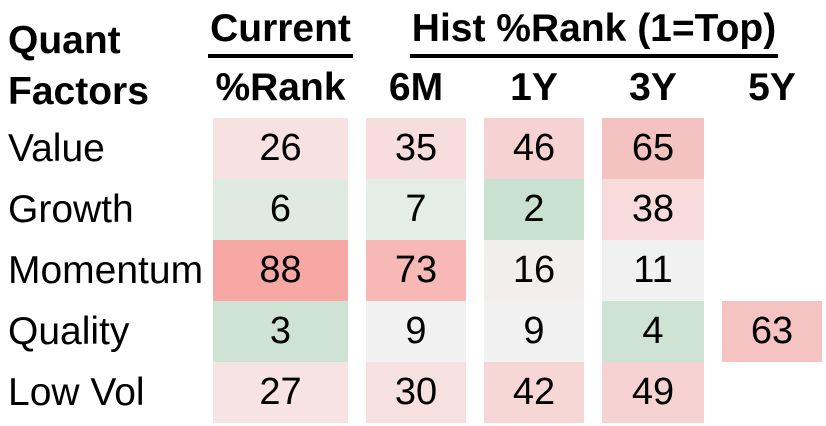  I want to click on cell-value-6m: 35, so click(416, 148).